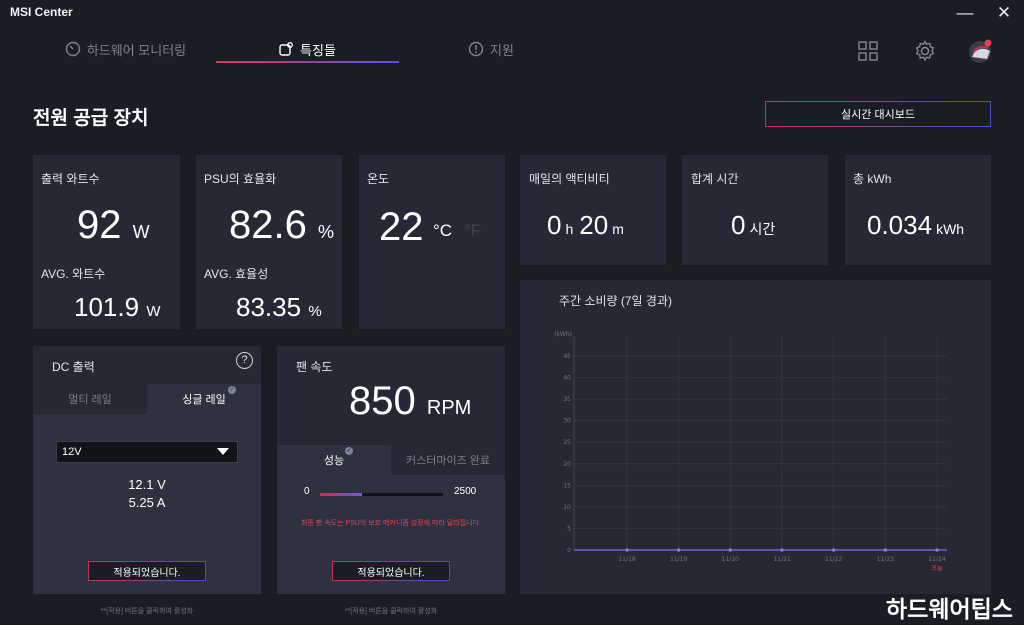  Describe the element at coordinates (569, 528) in the screenshot. I see `y-tick-label: 5` at that location.